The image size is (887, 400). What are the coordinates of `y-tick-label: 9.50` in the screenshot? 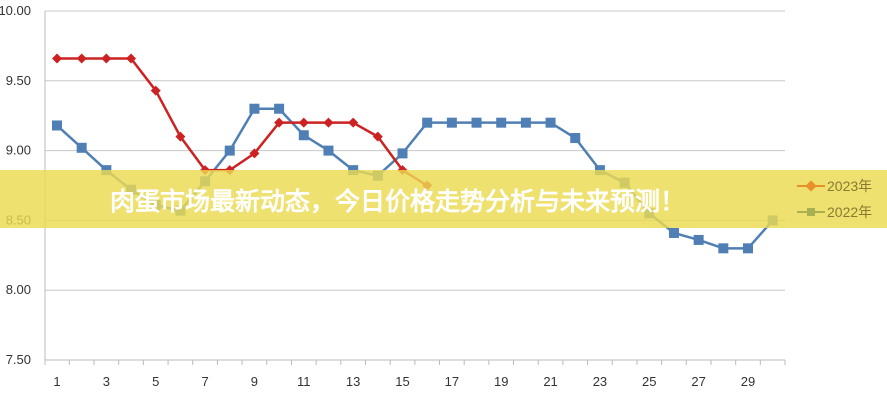 It's located at (18, 80).